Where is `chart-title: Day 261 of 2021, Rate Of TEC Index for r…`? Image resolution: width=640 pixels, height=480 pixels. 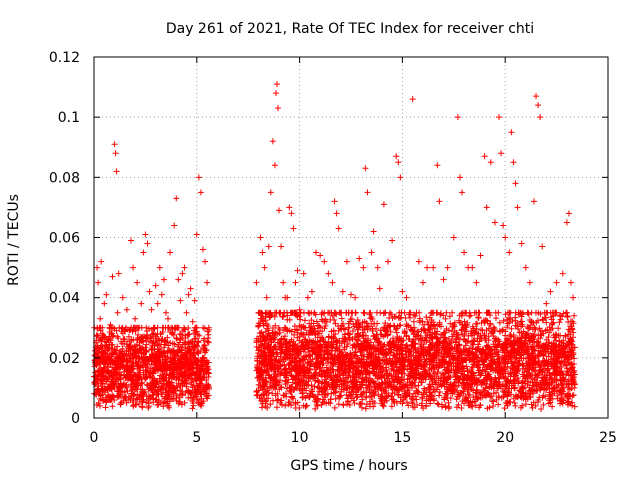
chart-title: Day 261 of 2021, Rate Of TEC Index for r… is located at coordinates (350, 29).